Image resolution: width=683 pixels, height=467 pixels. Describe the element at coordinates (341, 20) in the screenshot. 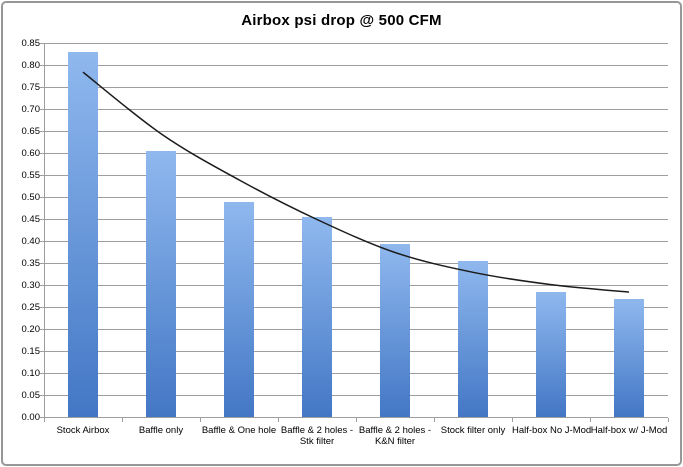

I see `chart-title: Airbox psi drop @ 500 CFM` at that location.